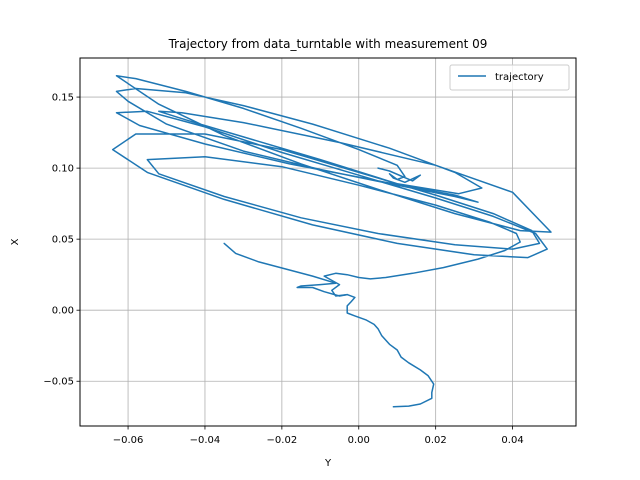  I want to click on x-axis-ticks: −0.06 −0.04 −0.02 0.00 0.02 0.04, so click(318, 436).